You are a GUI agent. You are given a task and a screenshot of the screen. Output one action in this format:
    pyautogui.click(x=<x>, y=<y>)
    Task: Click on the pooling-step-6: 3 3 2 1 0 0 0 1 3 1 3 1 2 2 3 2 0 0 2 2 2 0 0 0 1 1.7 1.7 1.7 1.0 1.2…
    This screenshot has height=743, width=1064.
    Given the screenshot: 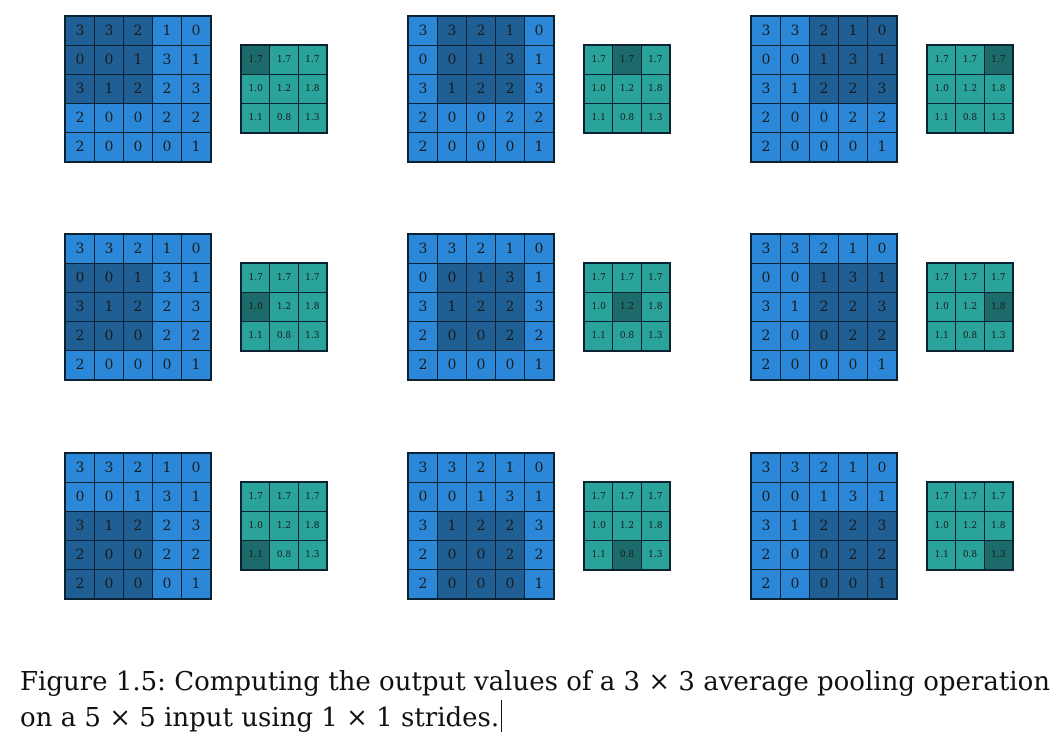 What is the action you would take?
    pyautogui.click(x=882, y=307)
    